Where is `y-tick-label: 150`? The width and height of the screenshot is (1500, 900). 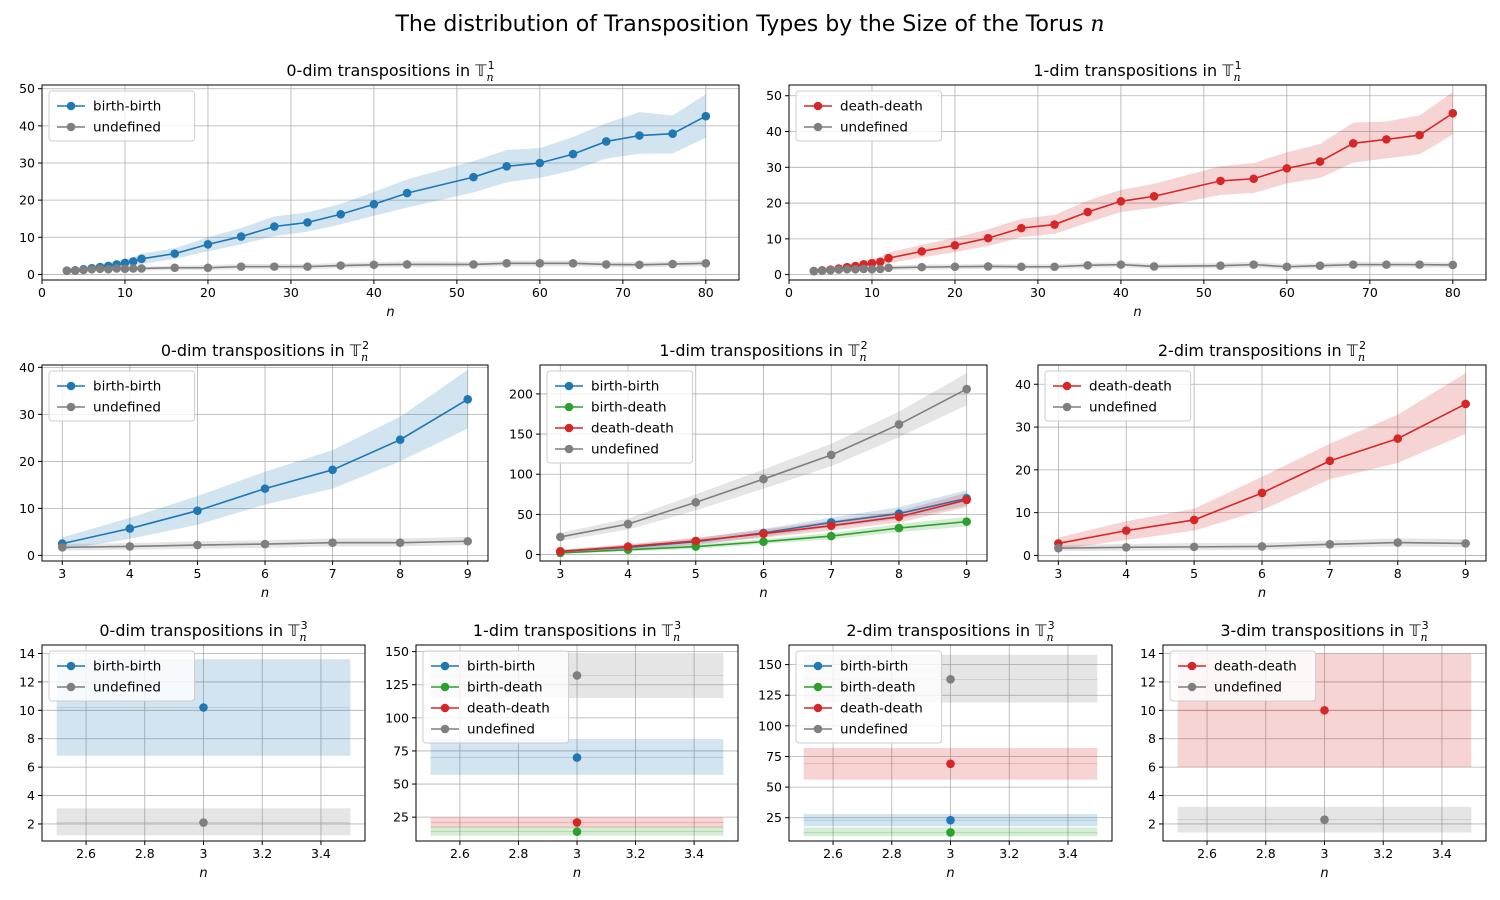
y-tick-label: 150 is located at coordinates (770, 664).